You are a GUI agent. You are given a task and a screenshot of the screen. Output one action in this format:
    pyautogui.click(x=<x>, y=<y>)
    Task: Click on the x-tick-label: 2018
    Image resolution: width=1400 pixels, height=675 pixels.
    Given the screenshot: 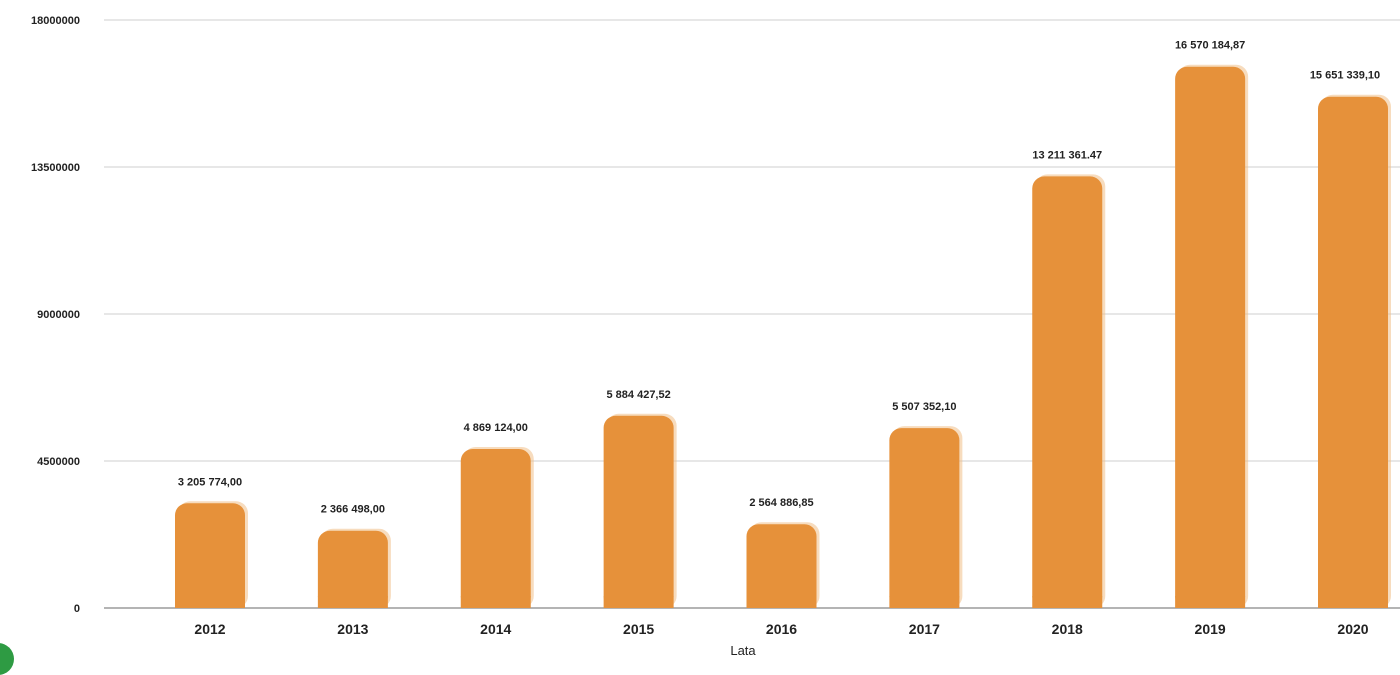 What is the action you would take?
    pyautogui.click(x=1067, y=629)
    